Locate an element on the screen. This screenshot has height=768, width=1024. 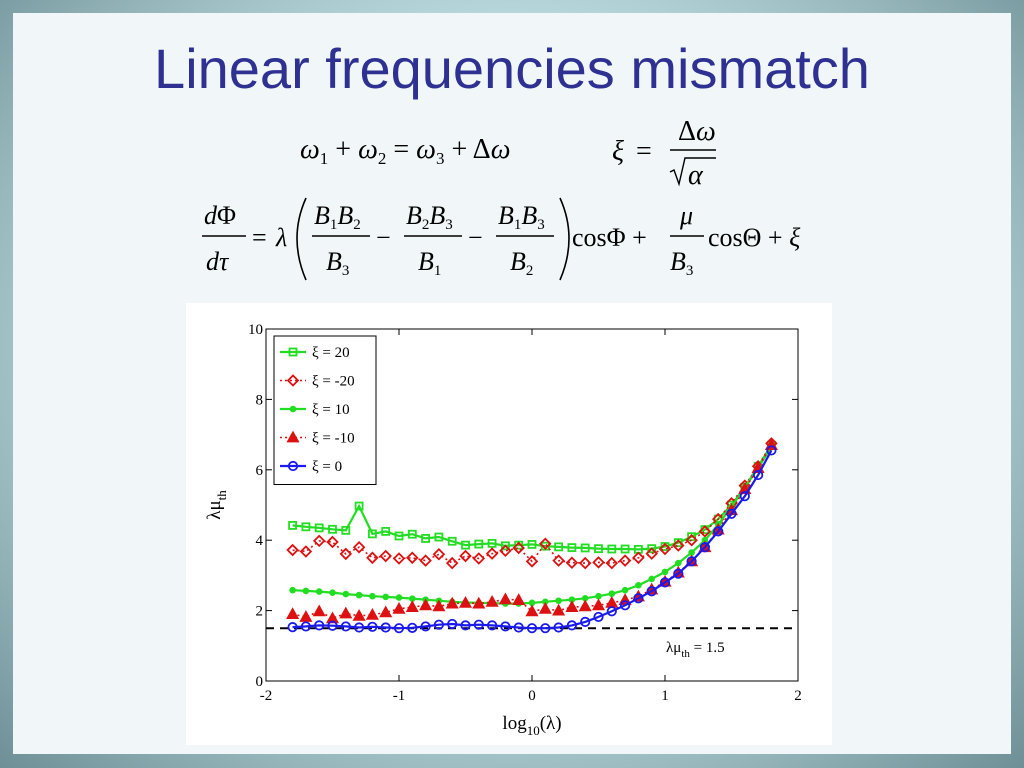
legend-entry: ξ = 10 is located at coordinates (315, 410).